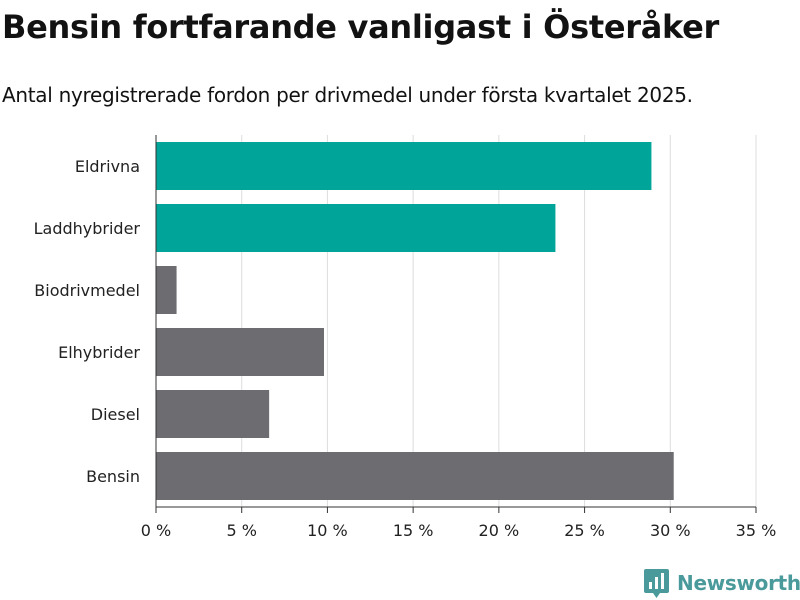 The height and width of the screenshot is (600, 800). Describe the element at coordinates (756, 530) in the screenshot. I see `x-tick-label: 35 %` at that location.